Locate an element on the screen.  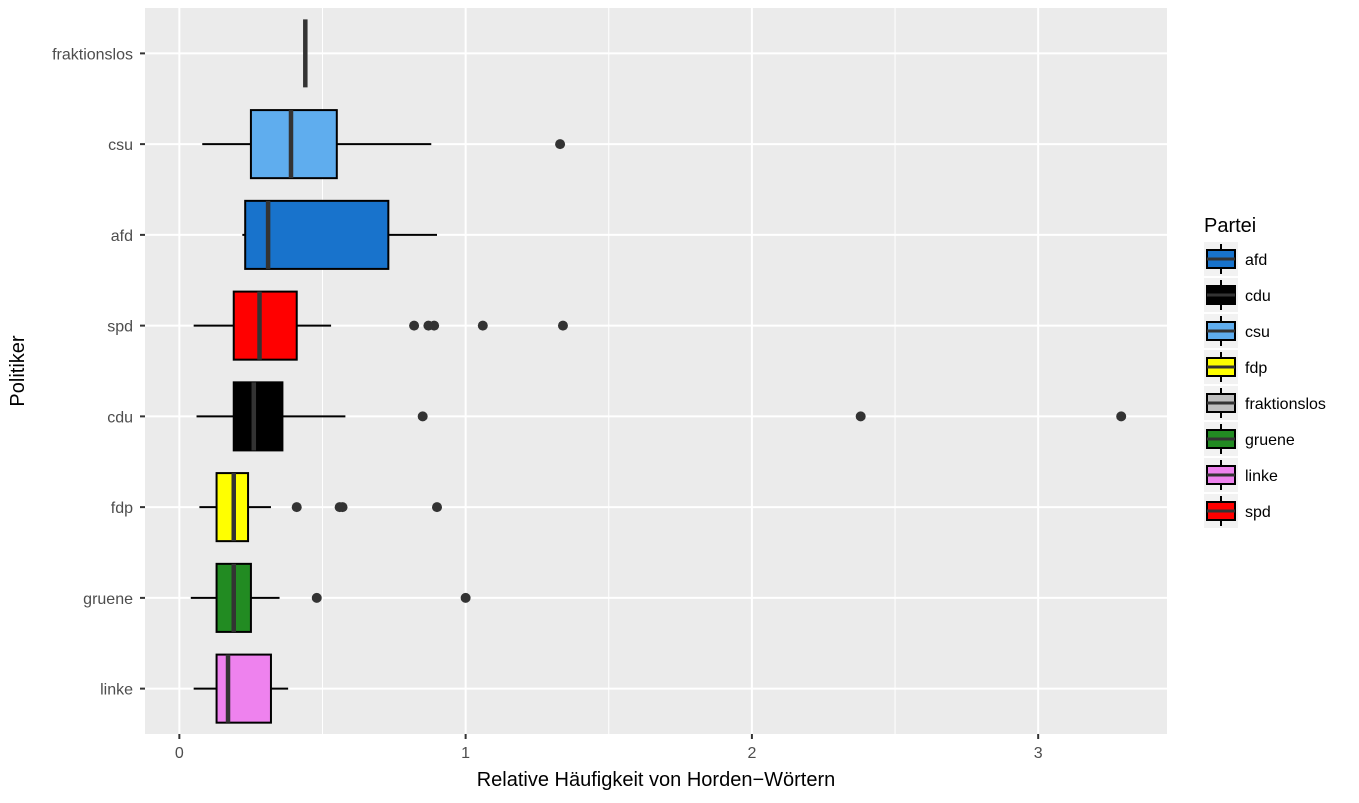
legend-entry-fraktionslos: fraktionslos is located at coordinates (1265, 403).